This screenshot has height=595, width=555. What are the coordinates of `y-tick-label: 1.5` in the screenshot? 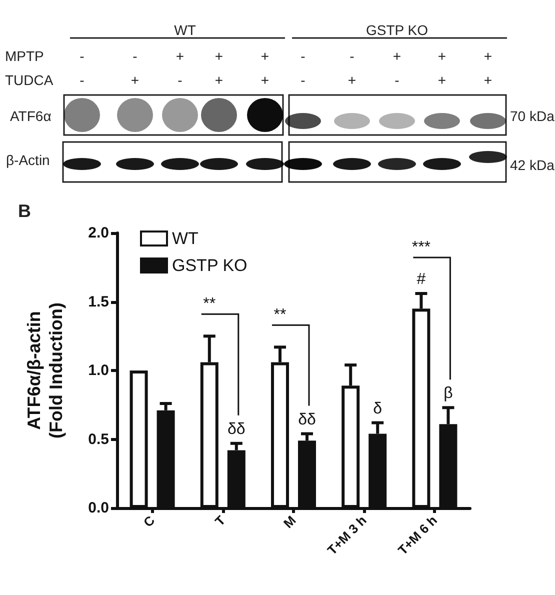 It's located at (98, 301).